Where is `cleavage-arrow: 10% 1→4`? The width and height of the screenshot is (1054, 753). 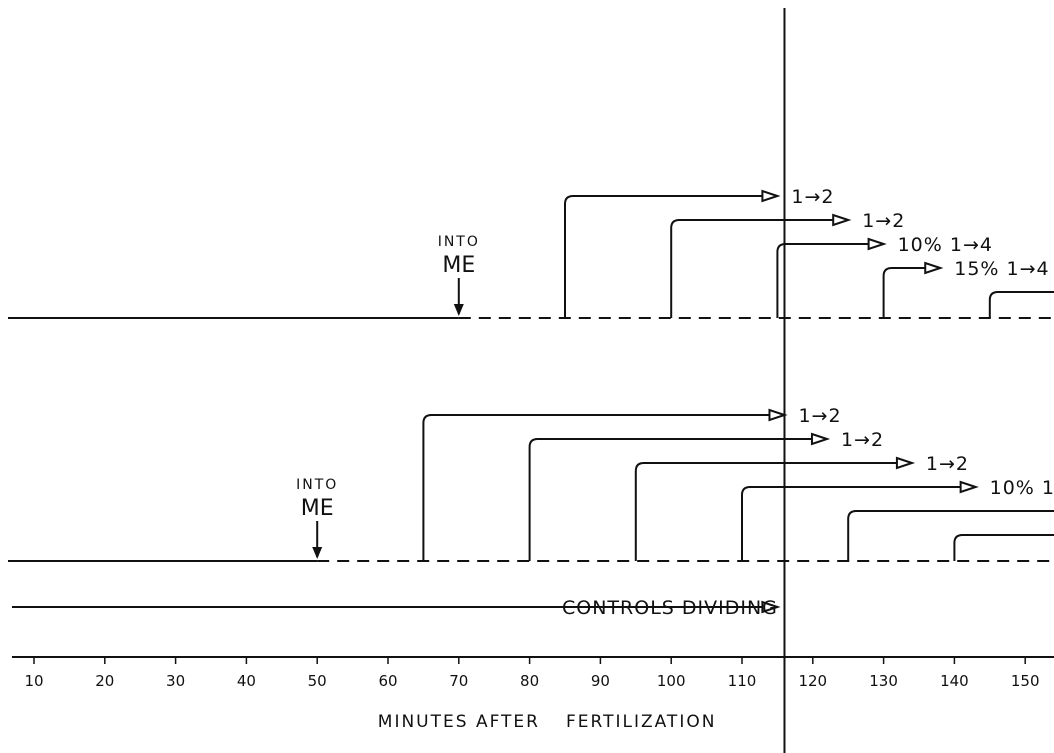
cleavage-arrow: 10% 1→4 is located at coordinates (897, 519).